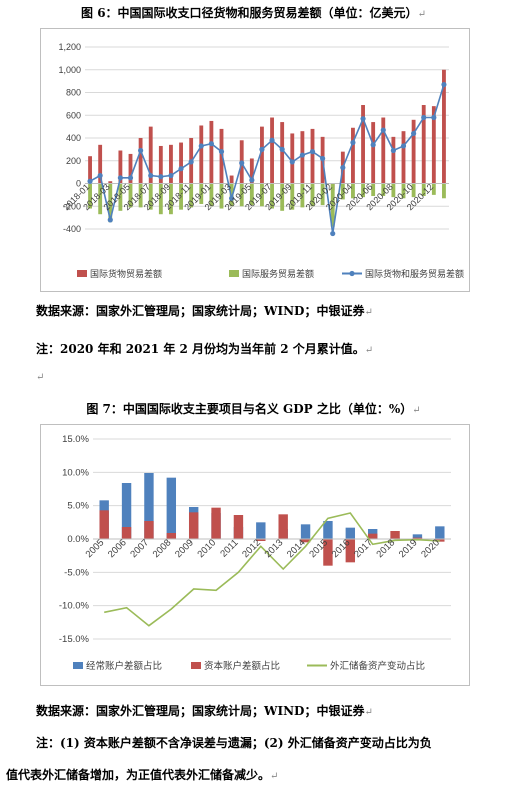  I want to click on legend-label: 国际服务贸易差额, so click(278, 273).